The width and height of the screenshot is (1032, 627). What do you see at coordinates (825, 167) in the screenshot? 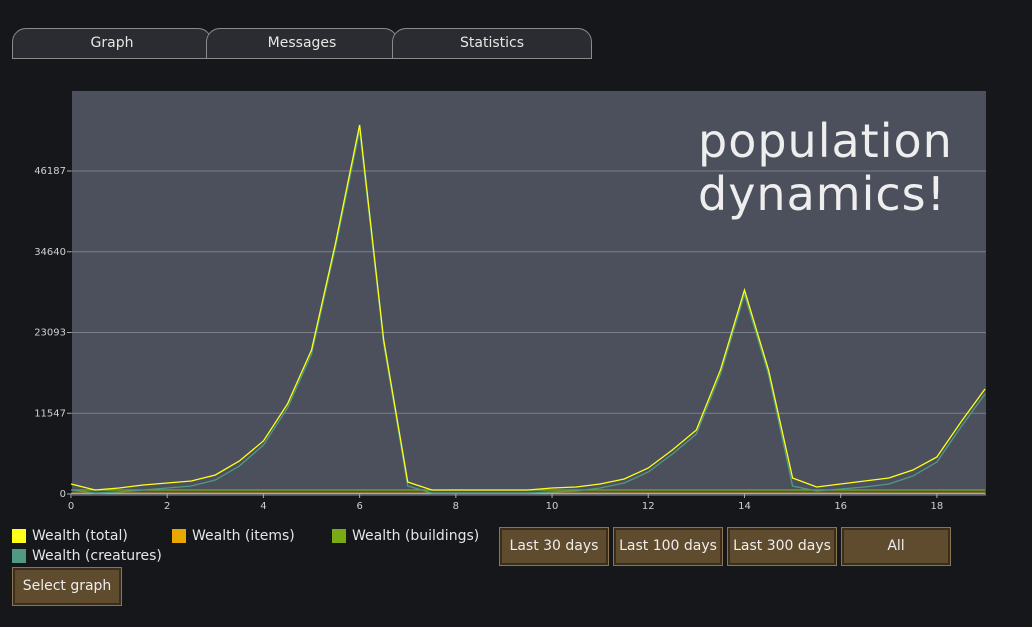
I see `annotation: population dynamics!` at bounding box center [825, 167].